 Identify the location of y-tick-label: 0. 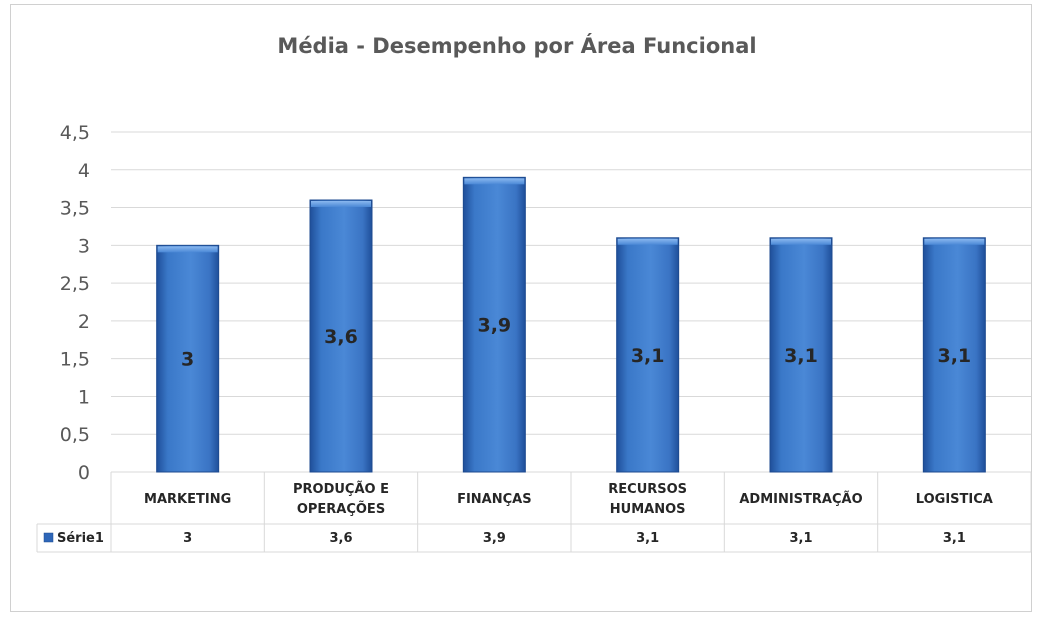
(84, 473).